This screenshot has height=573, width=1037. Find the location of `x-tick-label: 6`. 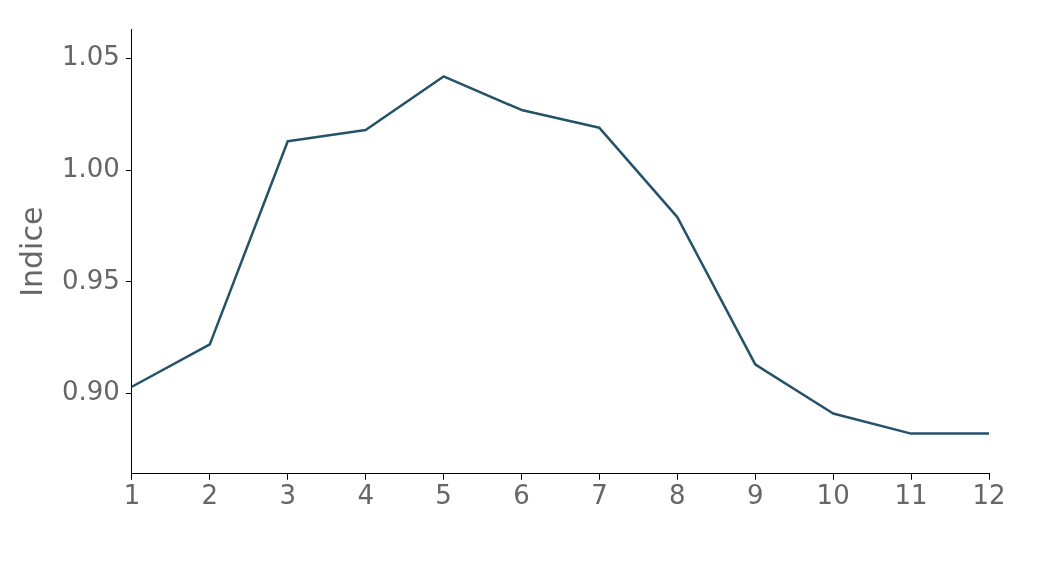

x-tick-label: 6 is located at coordinates (521, 495).